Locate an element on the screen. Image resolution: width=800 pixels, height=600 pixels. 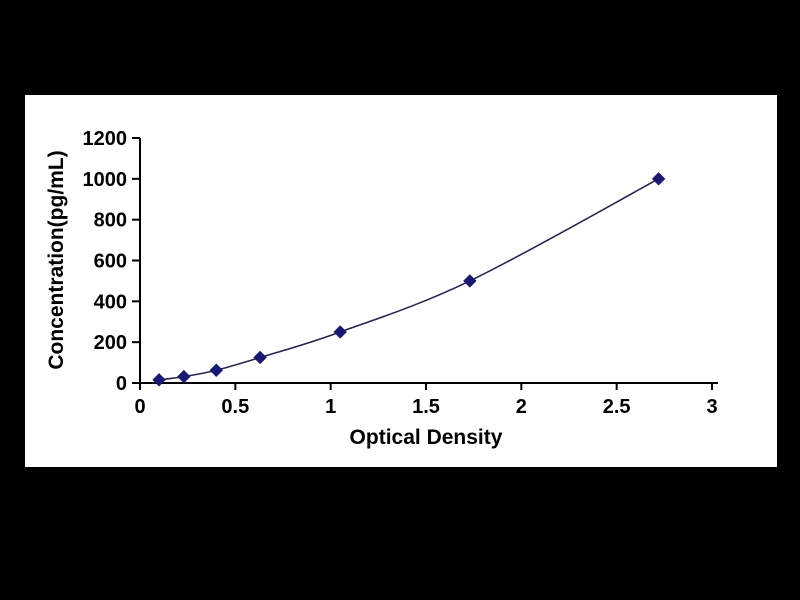
y-axis-title: Concentration(pg/mL) is located at coordinates (56, 260).